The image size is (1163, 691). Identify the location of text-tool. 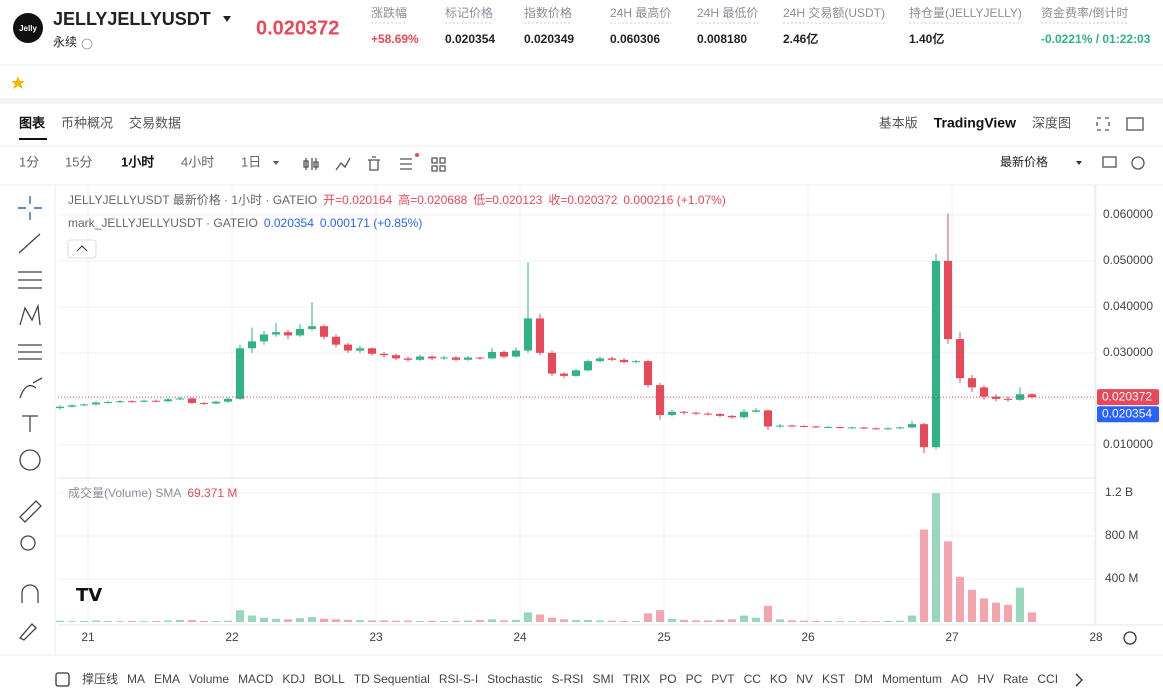
(30, 423).